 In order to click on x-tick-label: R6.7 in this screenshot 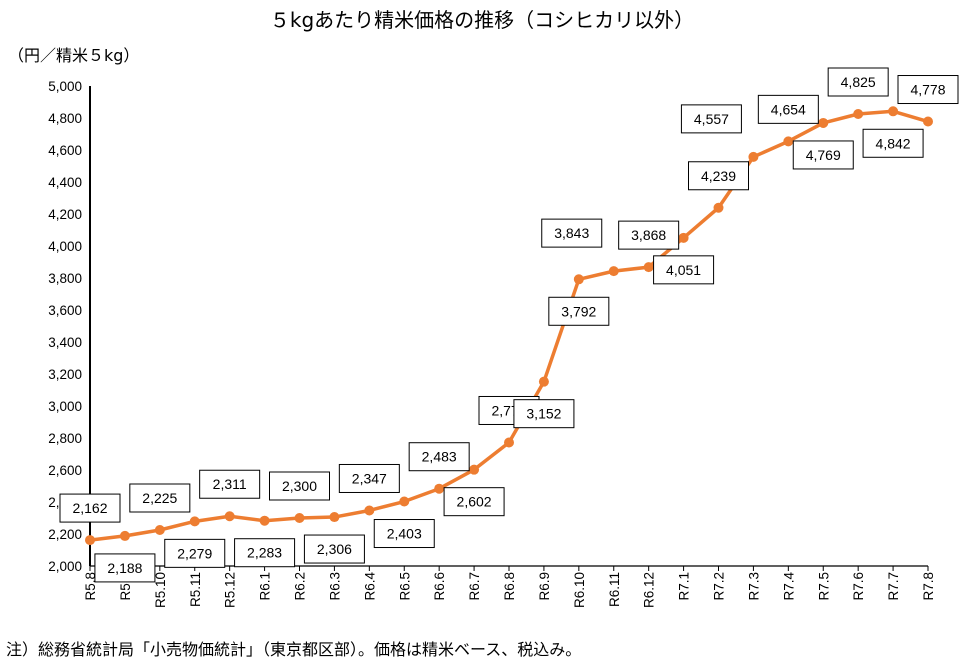, I will do `click(474, 586)`.